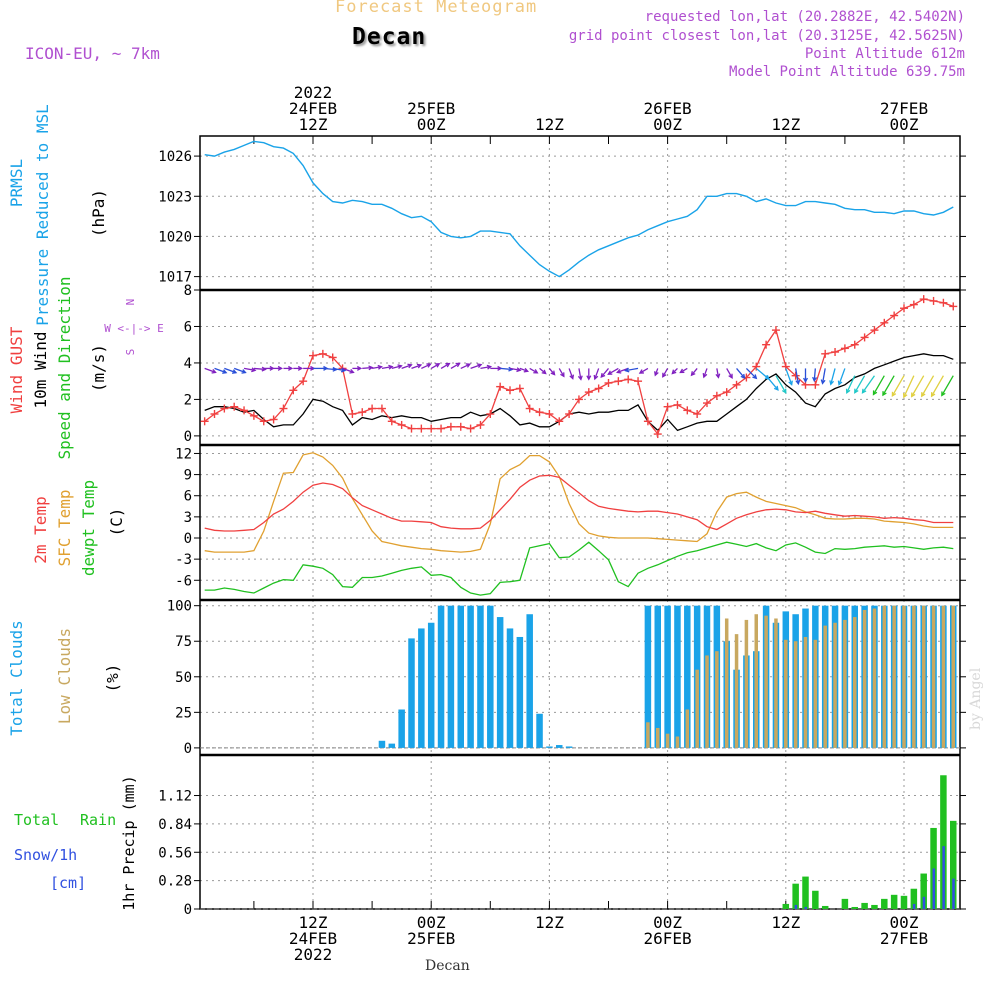 The image size is (1000, 1000). I want to click on pressure-label-full: Pressure Reduced to MSL, so click(42, 215).